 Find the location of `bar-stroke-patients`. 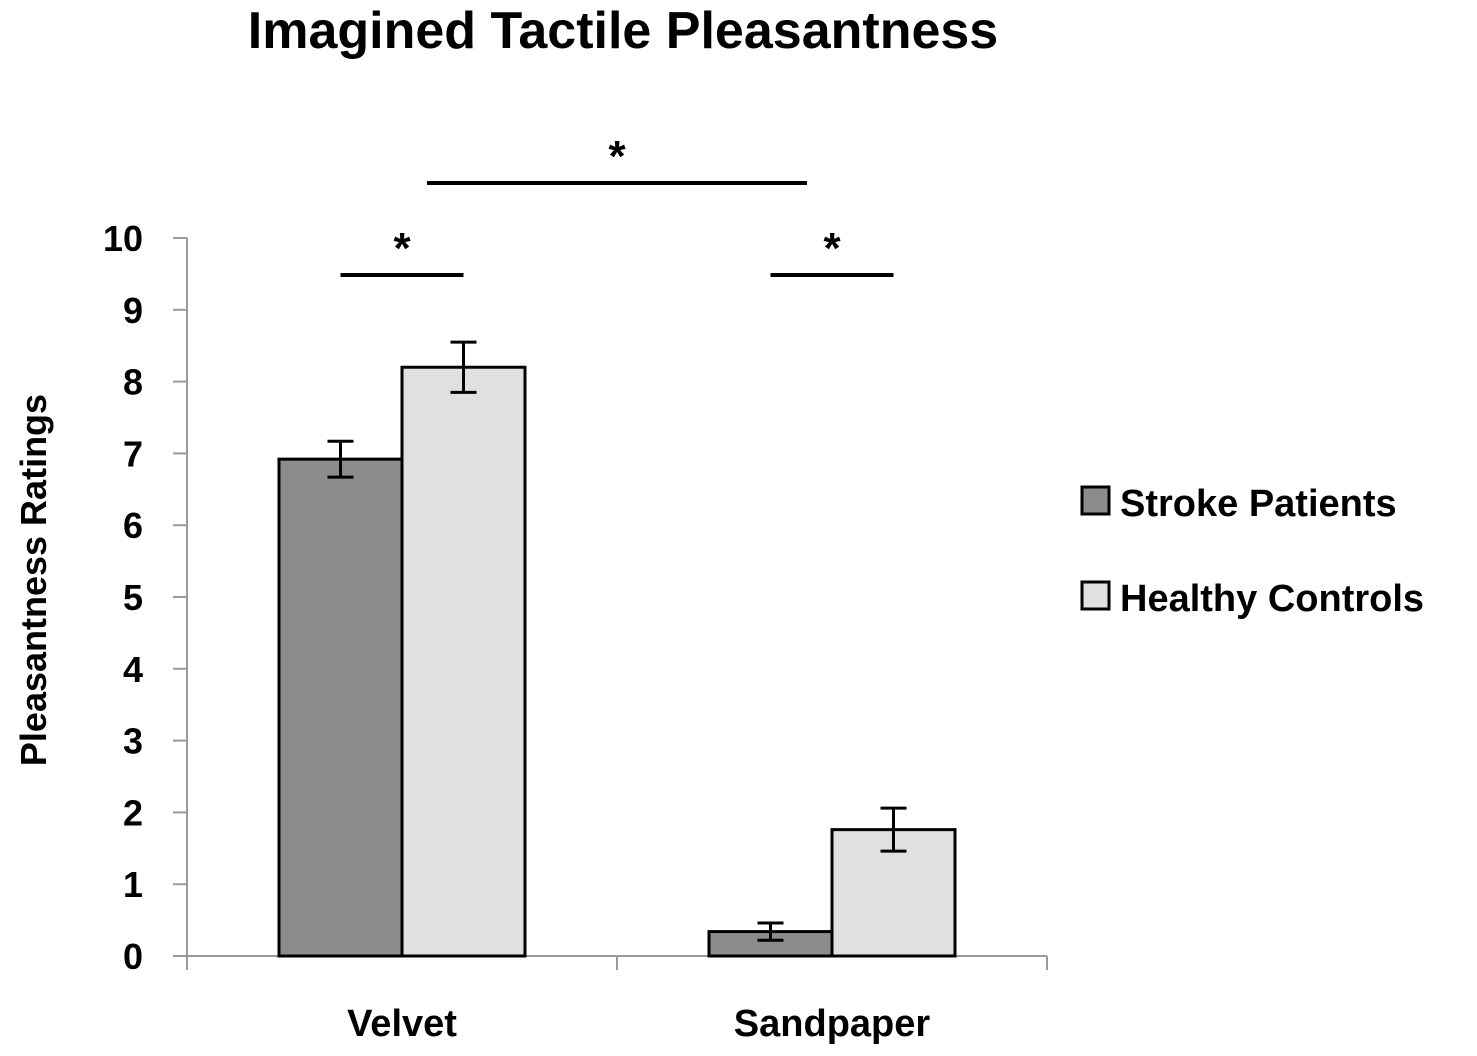

bar-stroke-patients is located at coordinates (340, 707).